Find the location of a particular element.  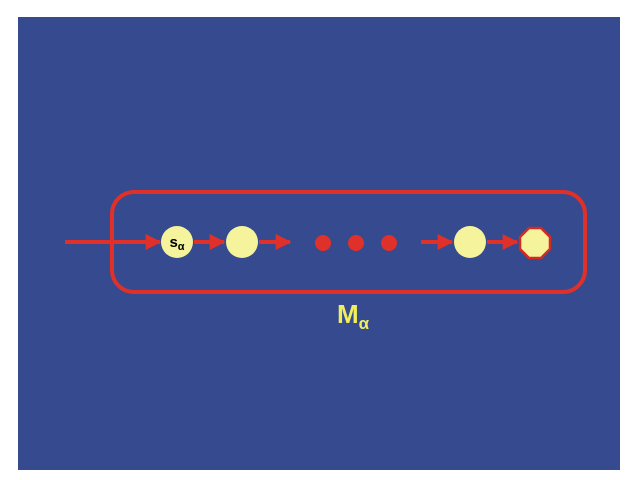

start-state-label: sα is located at coordinates (176, 243).